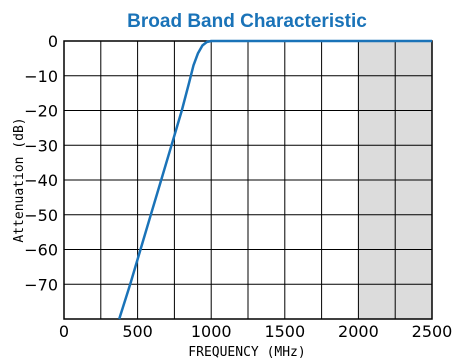  I want to click on y-tick-label: −70, so click(41, 284).